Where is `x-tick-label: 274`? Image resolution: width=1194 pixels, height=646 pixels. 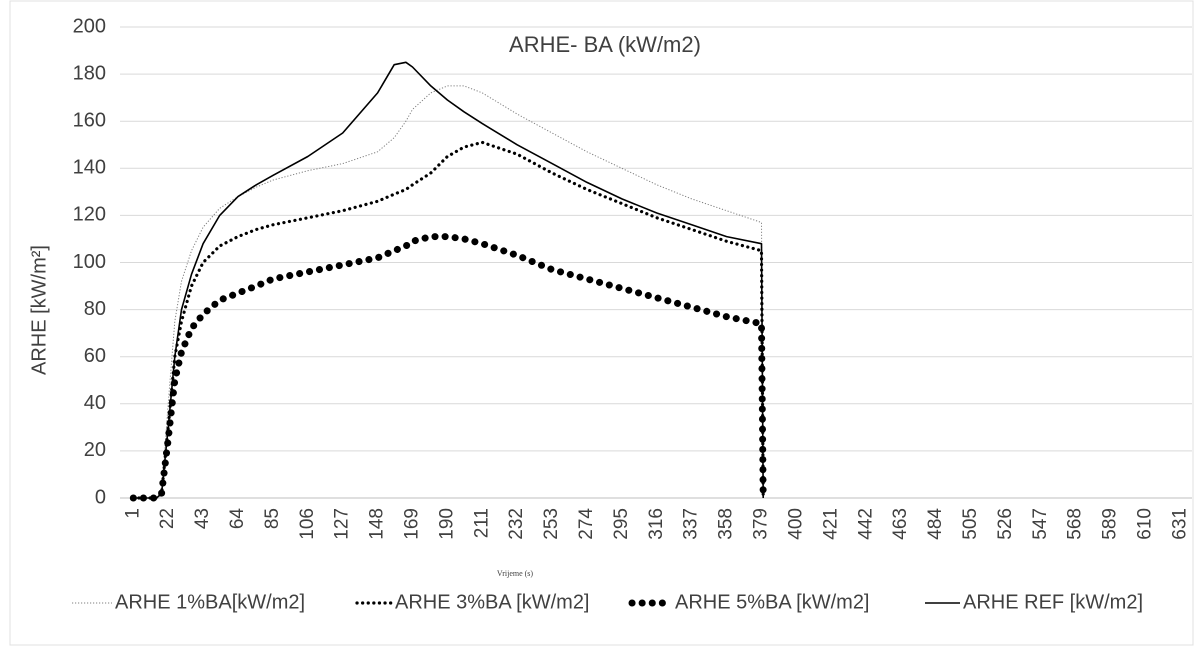
x-tick-label: 274 is located at coordinates (586, 524).